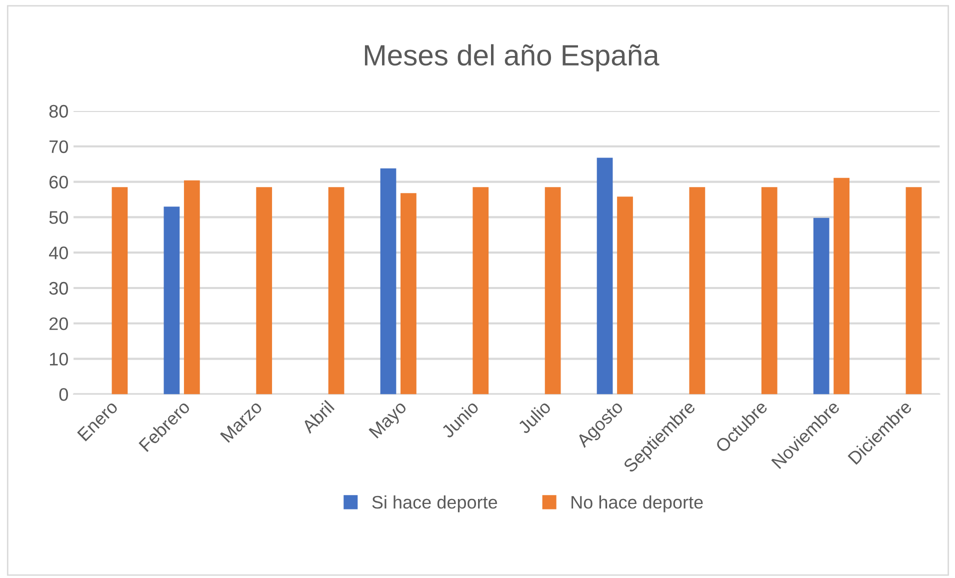 The image size is (955, 578). Describe the element at coordinates (512, 58) in the screenshot. I see `chart-title: Meses del año España` at that location.